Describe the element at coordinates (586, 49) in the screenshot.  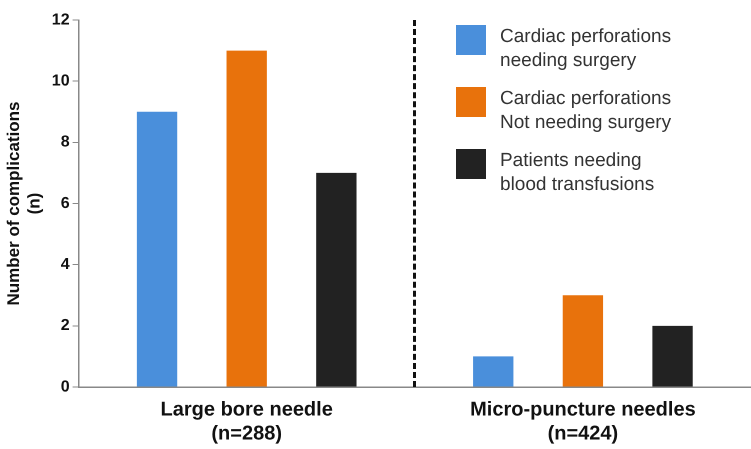
I see `legend-label: Cardiac perforations needing surgery` at that location.